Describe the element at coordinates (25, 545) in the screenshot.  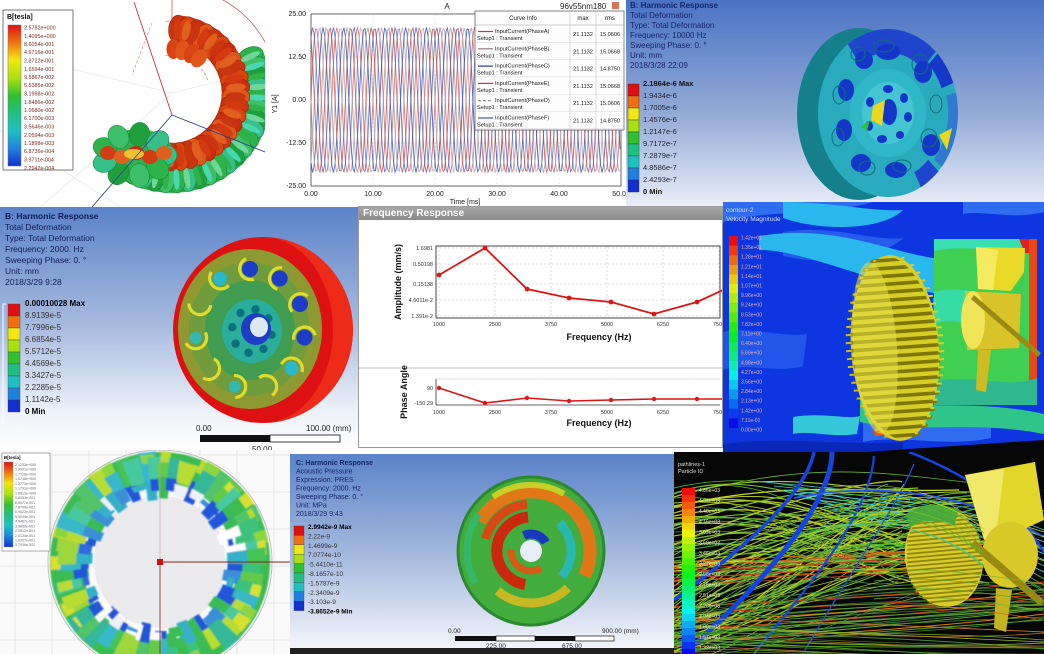
I see `svg-text: 5.7936e-002` at that location.